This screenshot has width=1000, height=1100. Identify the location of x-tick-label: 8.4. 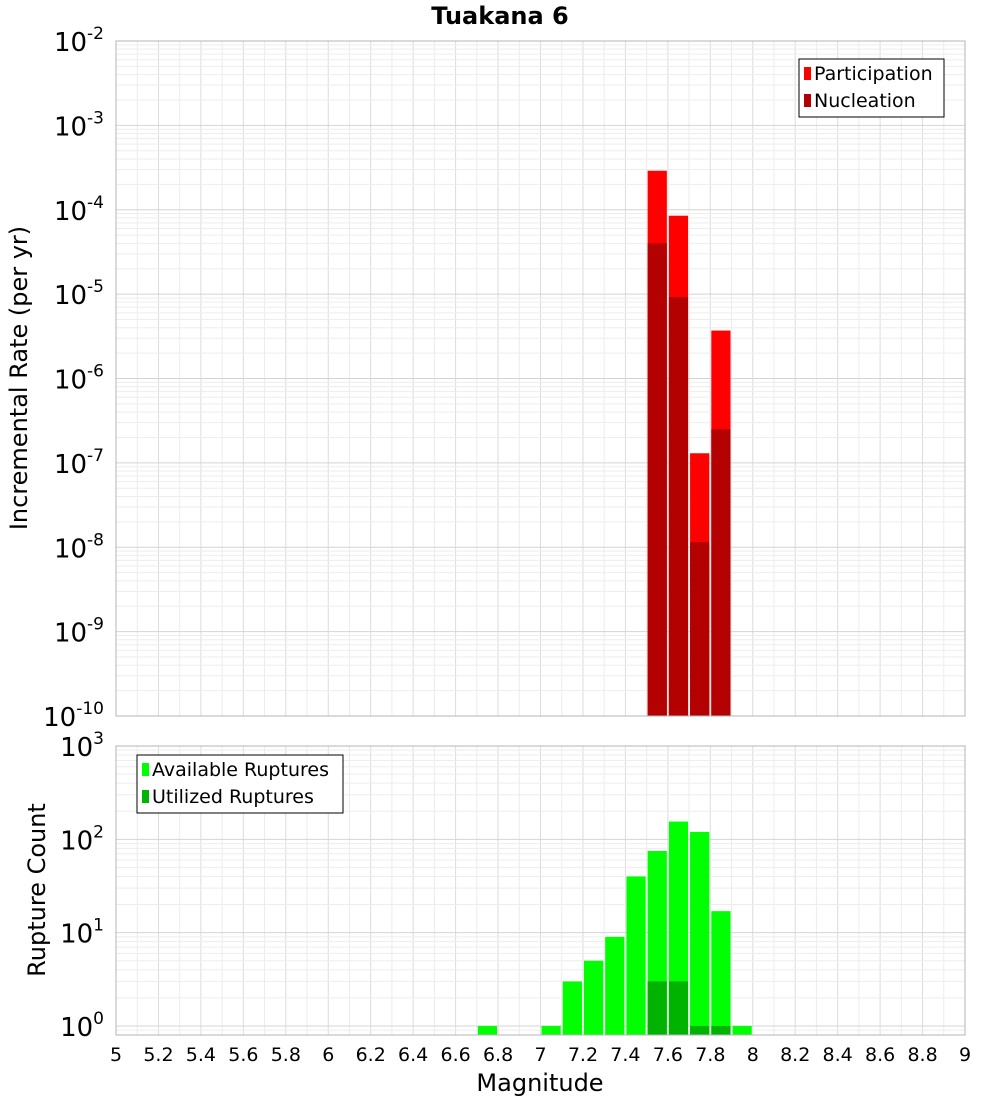
(838, 1055).